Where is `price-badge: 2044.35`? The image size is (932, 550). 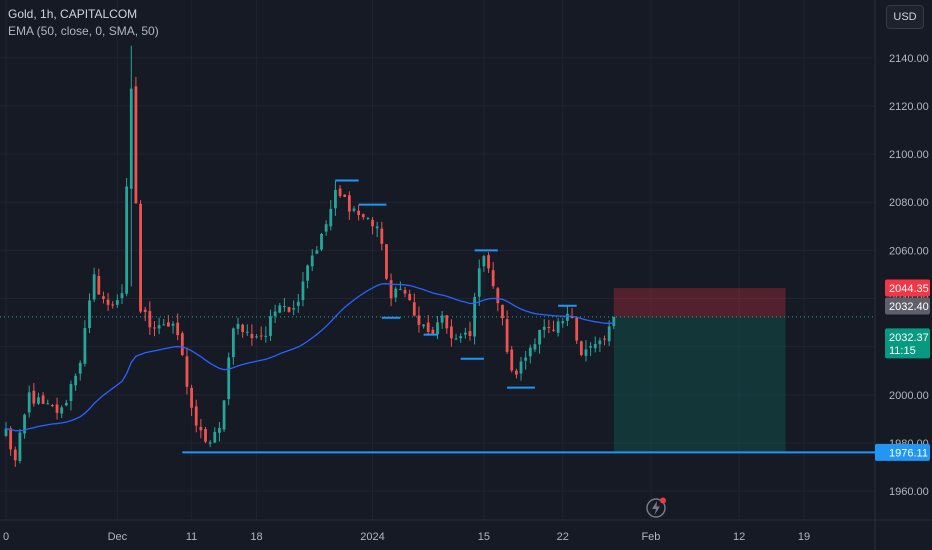
price-badge: 2044.35 is located at coordinates (907, 288).